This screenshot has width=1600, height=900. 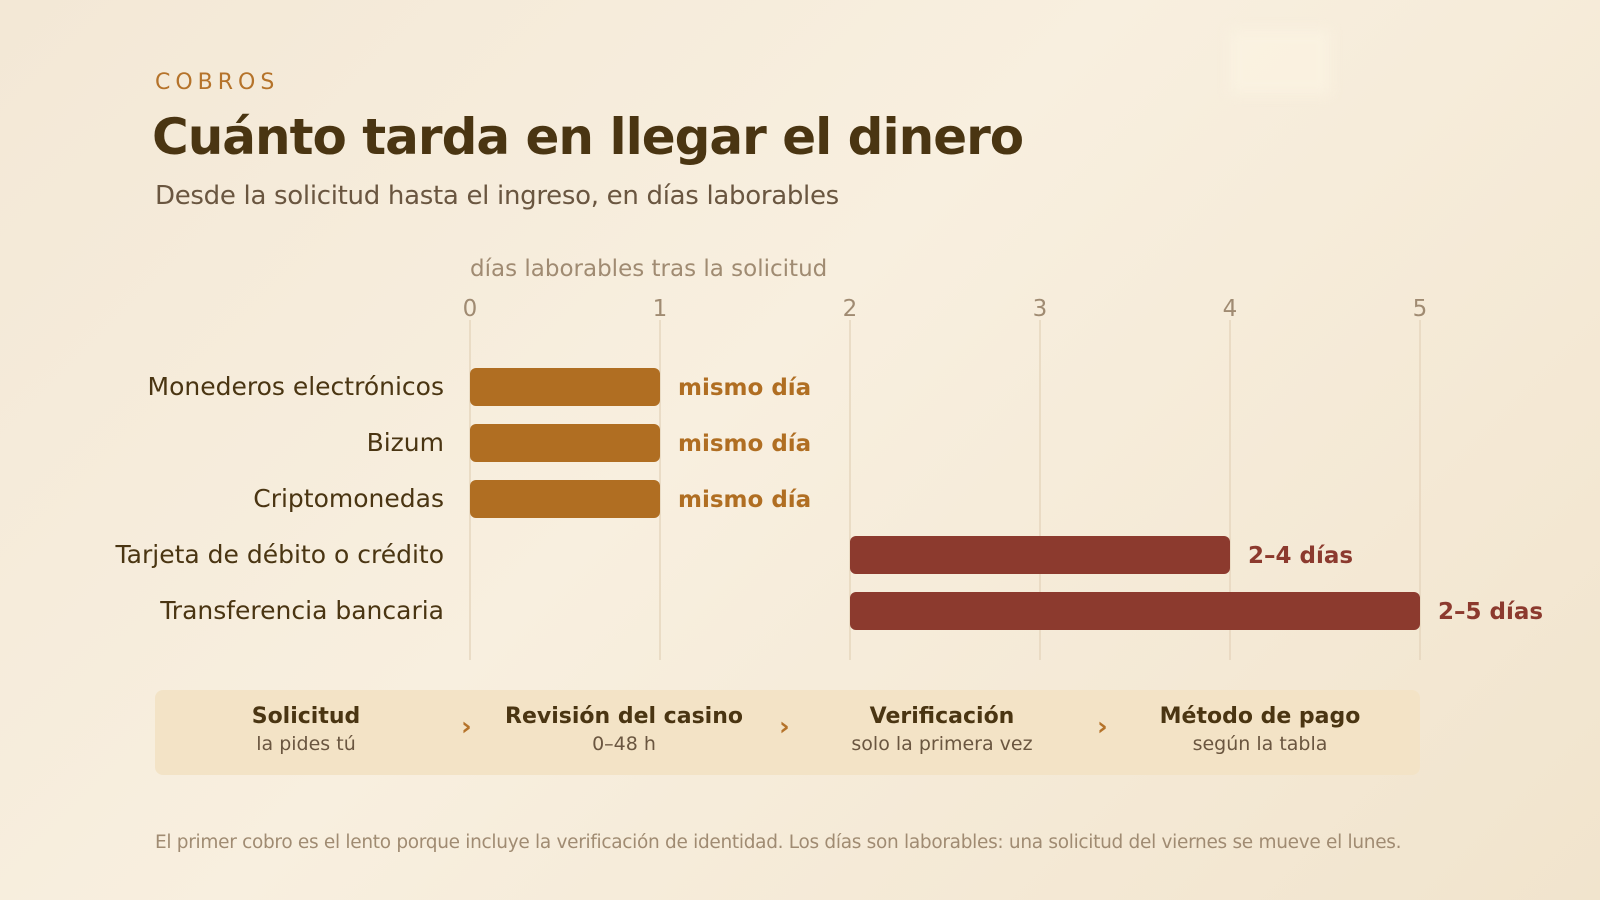 I want to click on category-label: Bizum, so click(x=405, y=442).